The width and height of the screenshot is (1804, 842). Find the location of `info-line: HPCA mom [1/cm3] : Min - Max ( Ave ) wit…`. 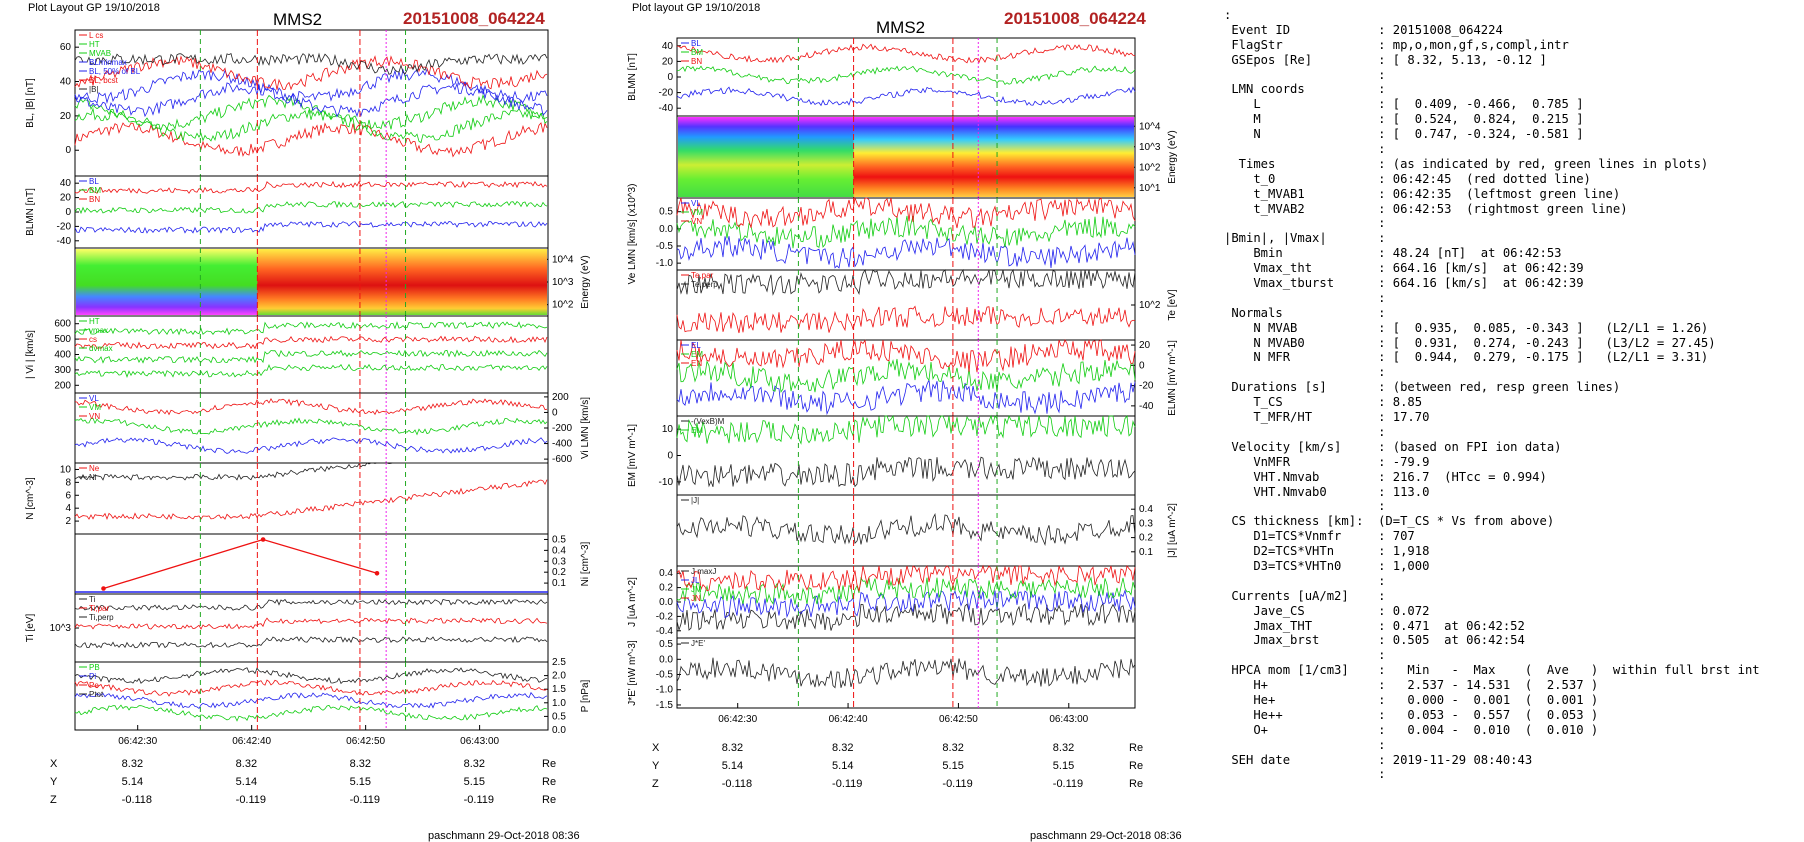

info-line: HPCA mom [1/cm3] : Min - Max ( Ave ) wit… is located at coordinates (1492, 670).